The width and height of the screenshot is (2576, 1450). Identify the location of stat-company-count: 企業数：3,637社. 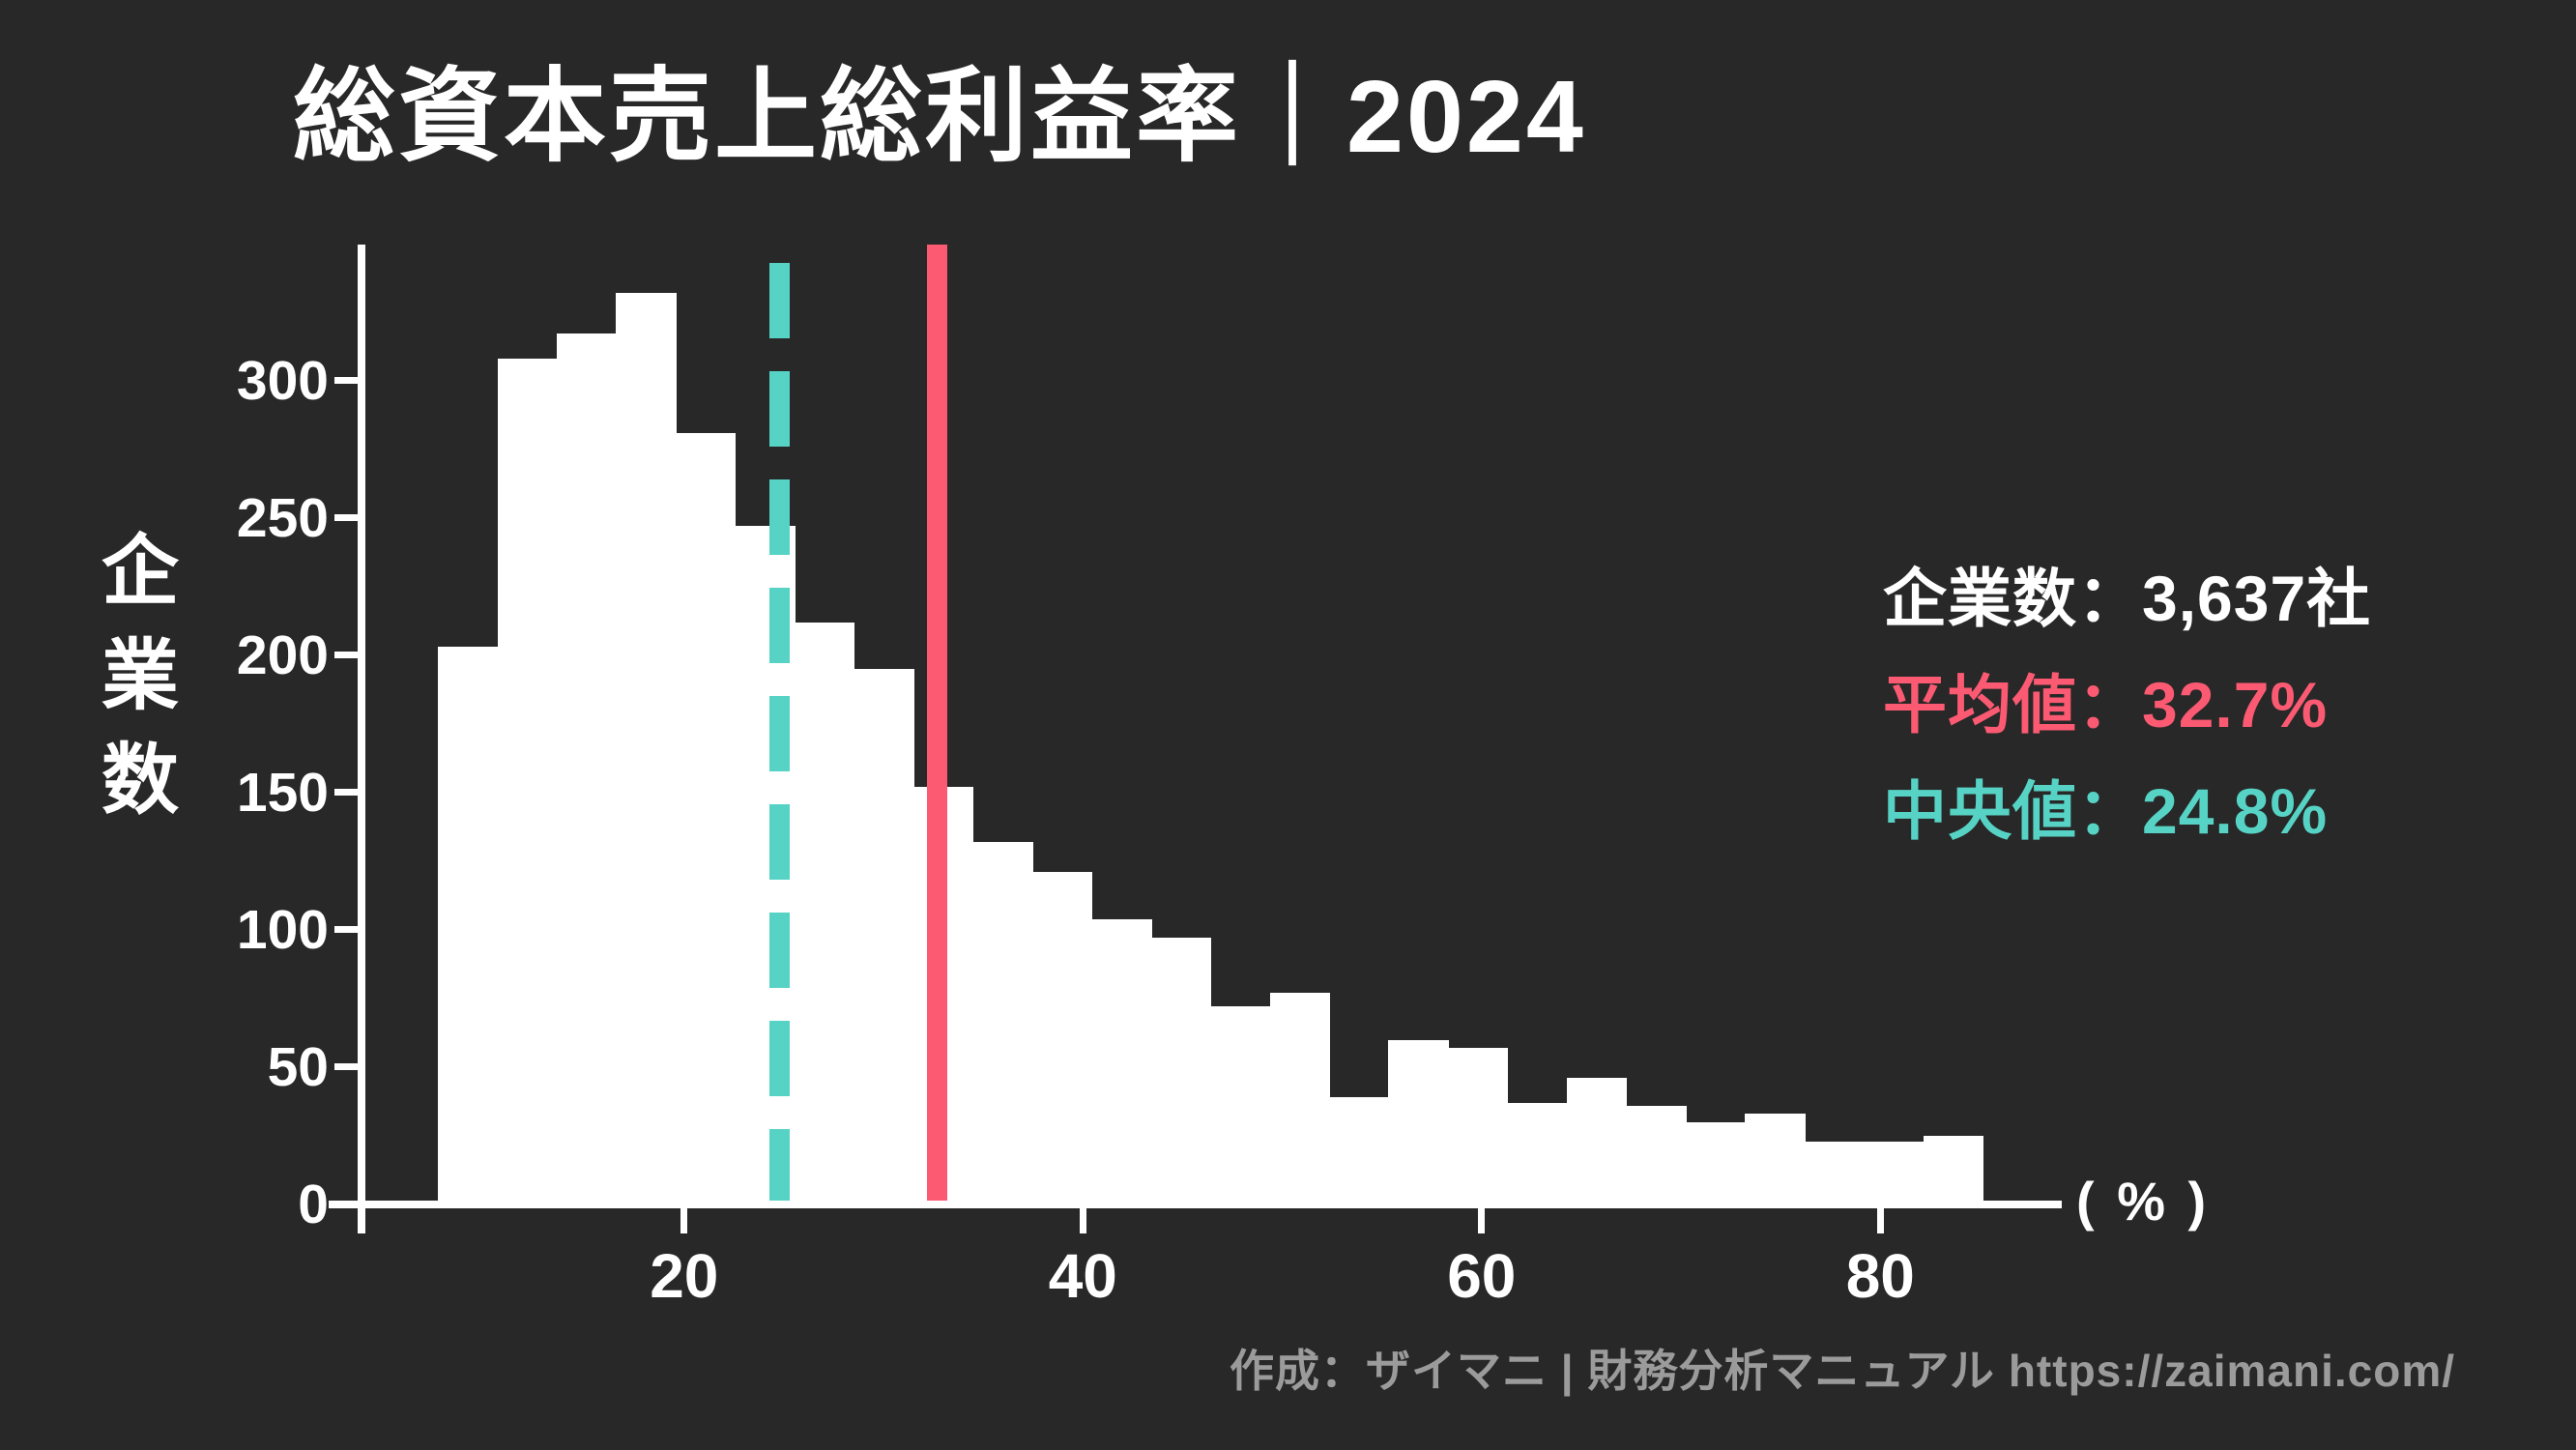
(2127, 598).